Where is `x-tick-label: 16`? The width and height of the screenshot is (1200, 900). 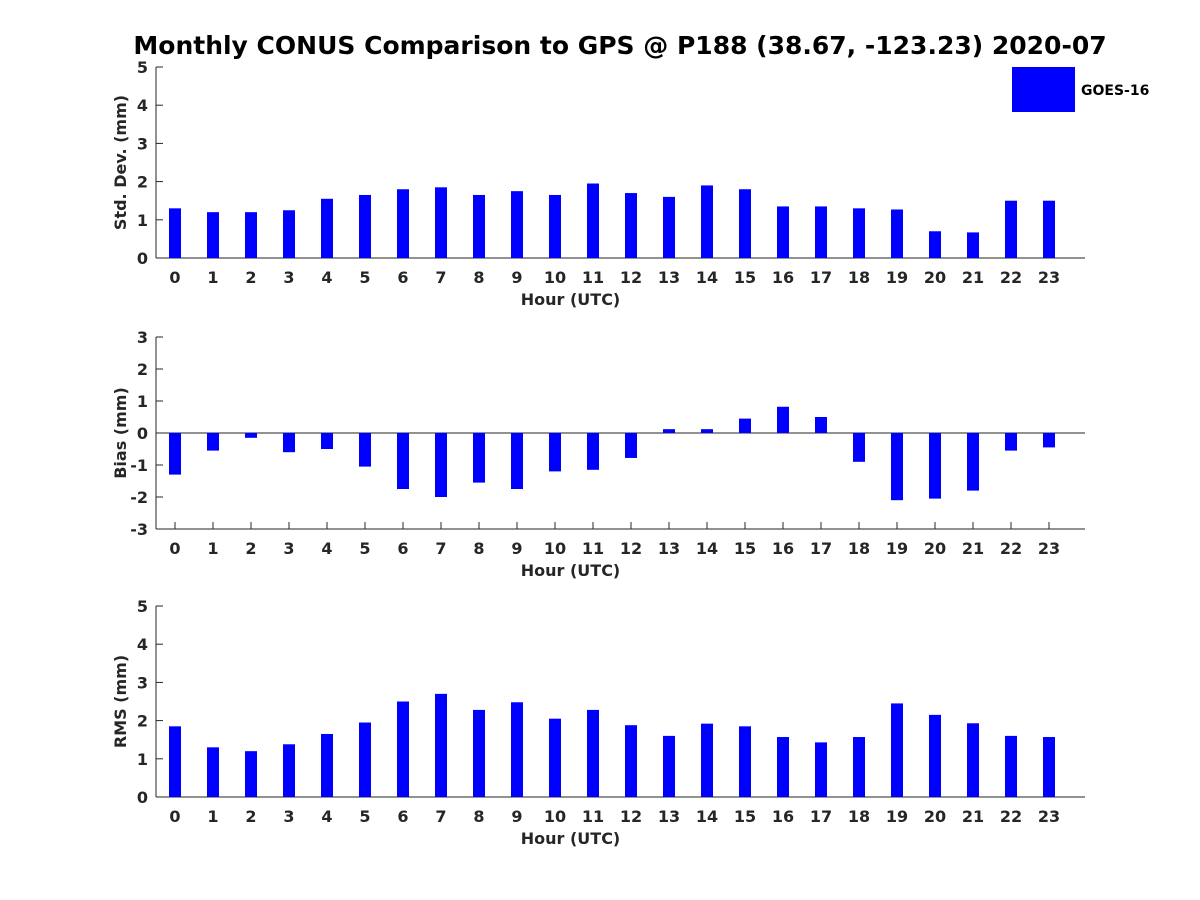 x-tick-label: 16 is located at coordinates (783, 277).